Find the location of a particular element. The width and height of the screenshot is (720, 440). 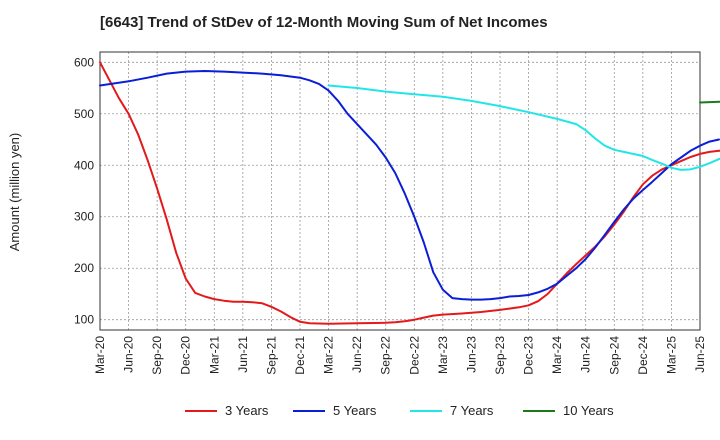

legend-label: 7 Years is located at coordinates (472, 410).